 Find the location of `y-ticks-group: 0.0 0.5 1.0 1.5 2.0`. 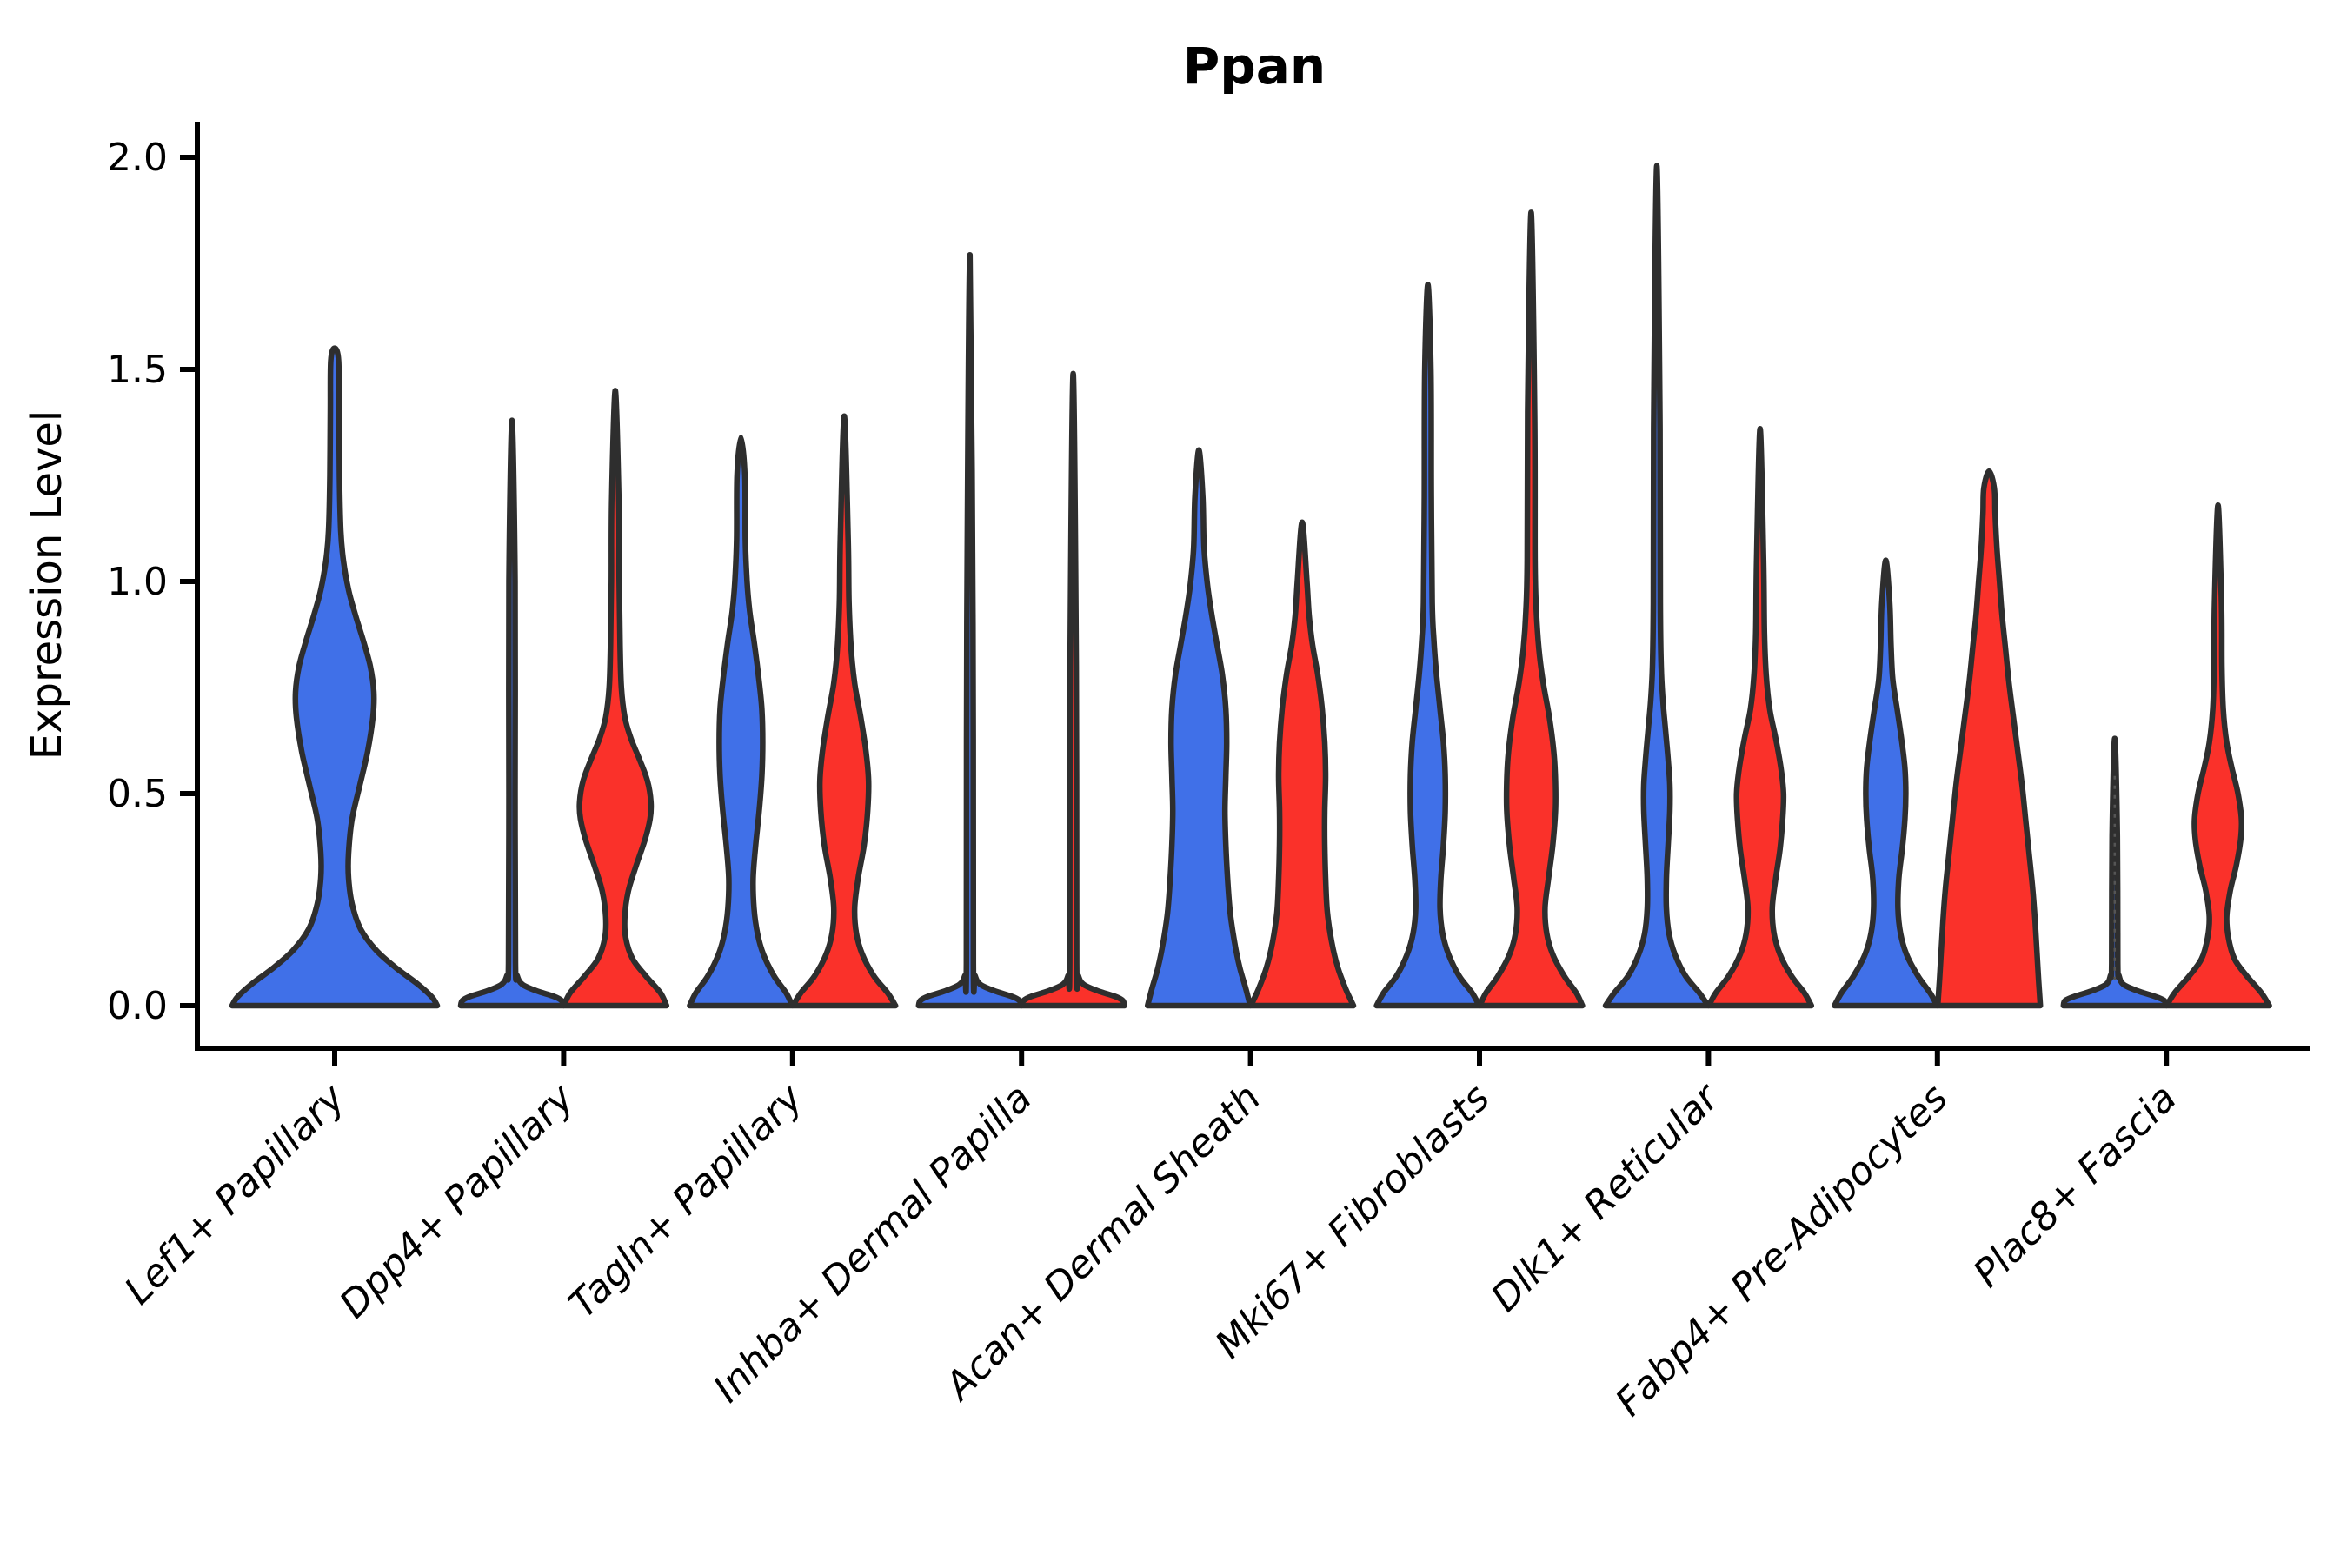

y-ticks-group: 0.0 0.5 1.0 1.5 2.0 is located at coordinates (152, 582).